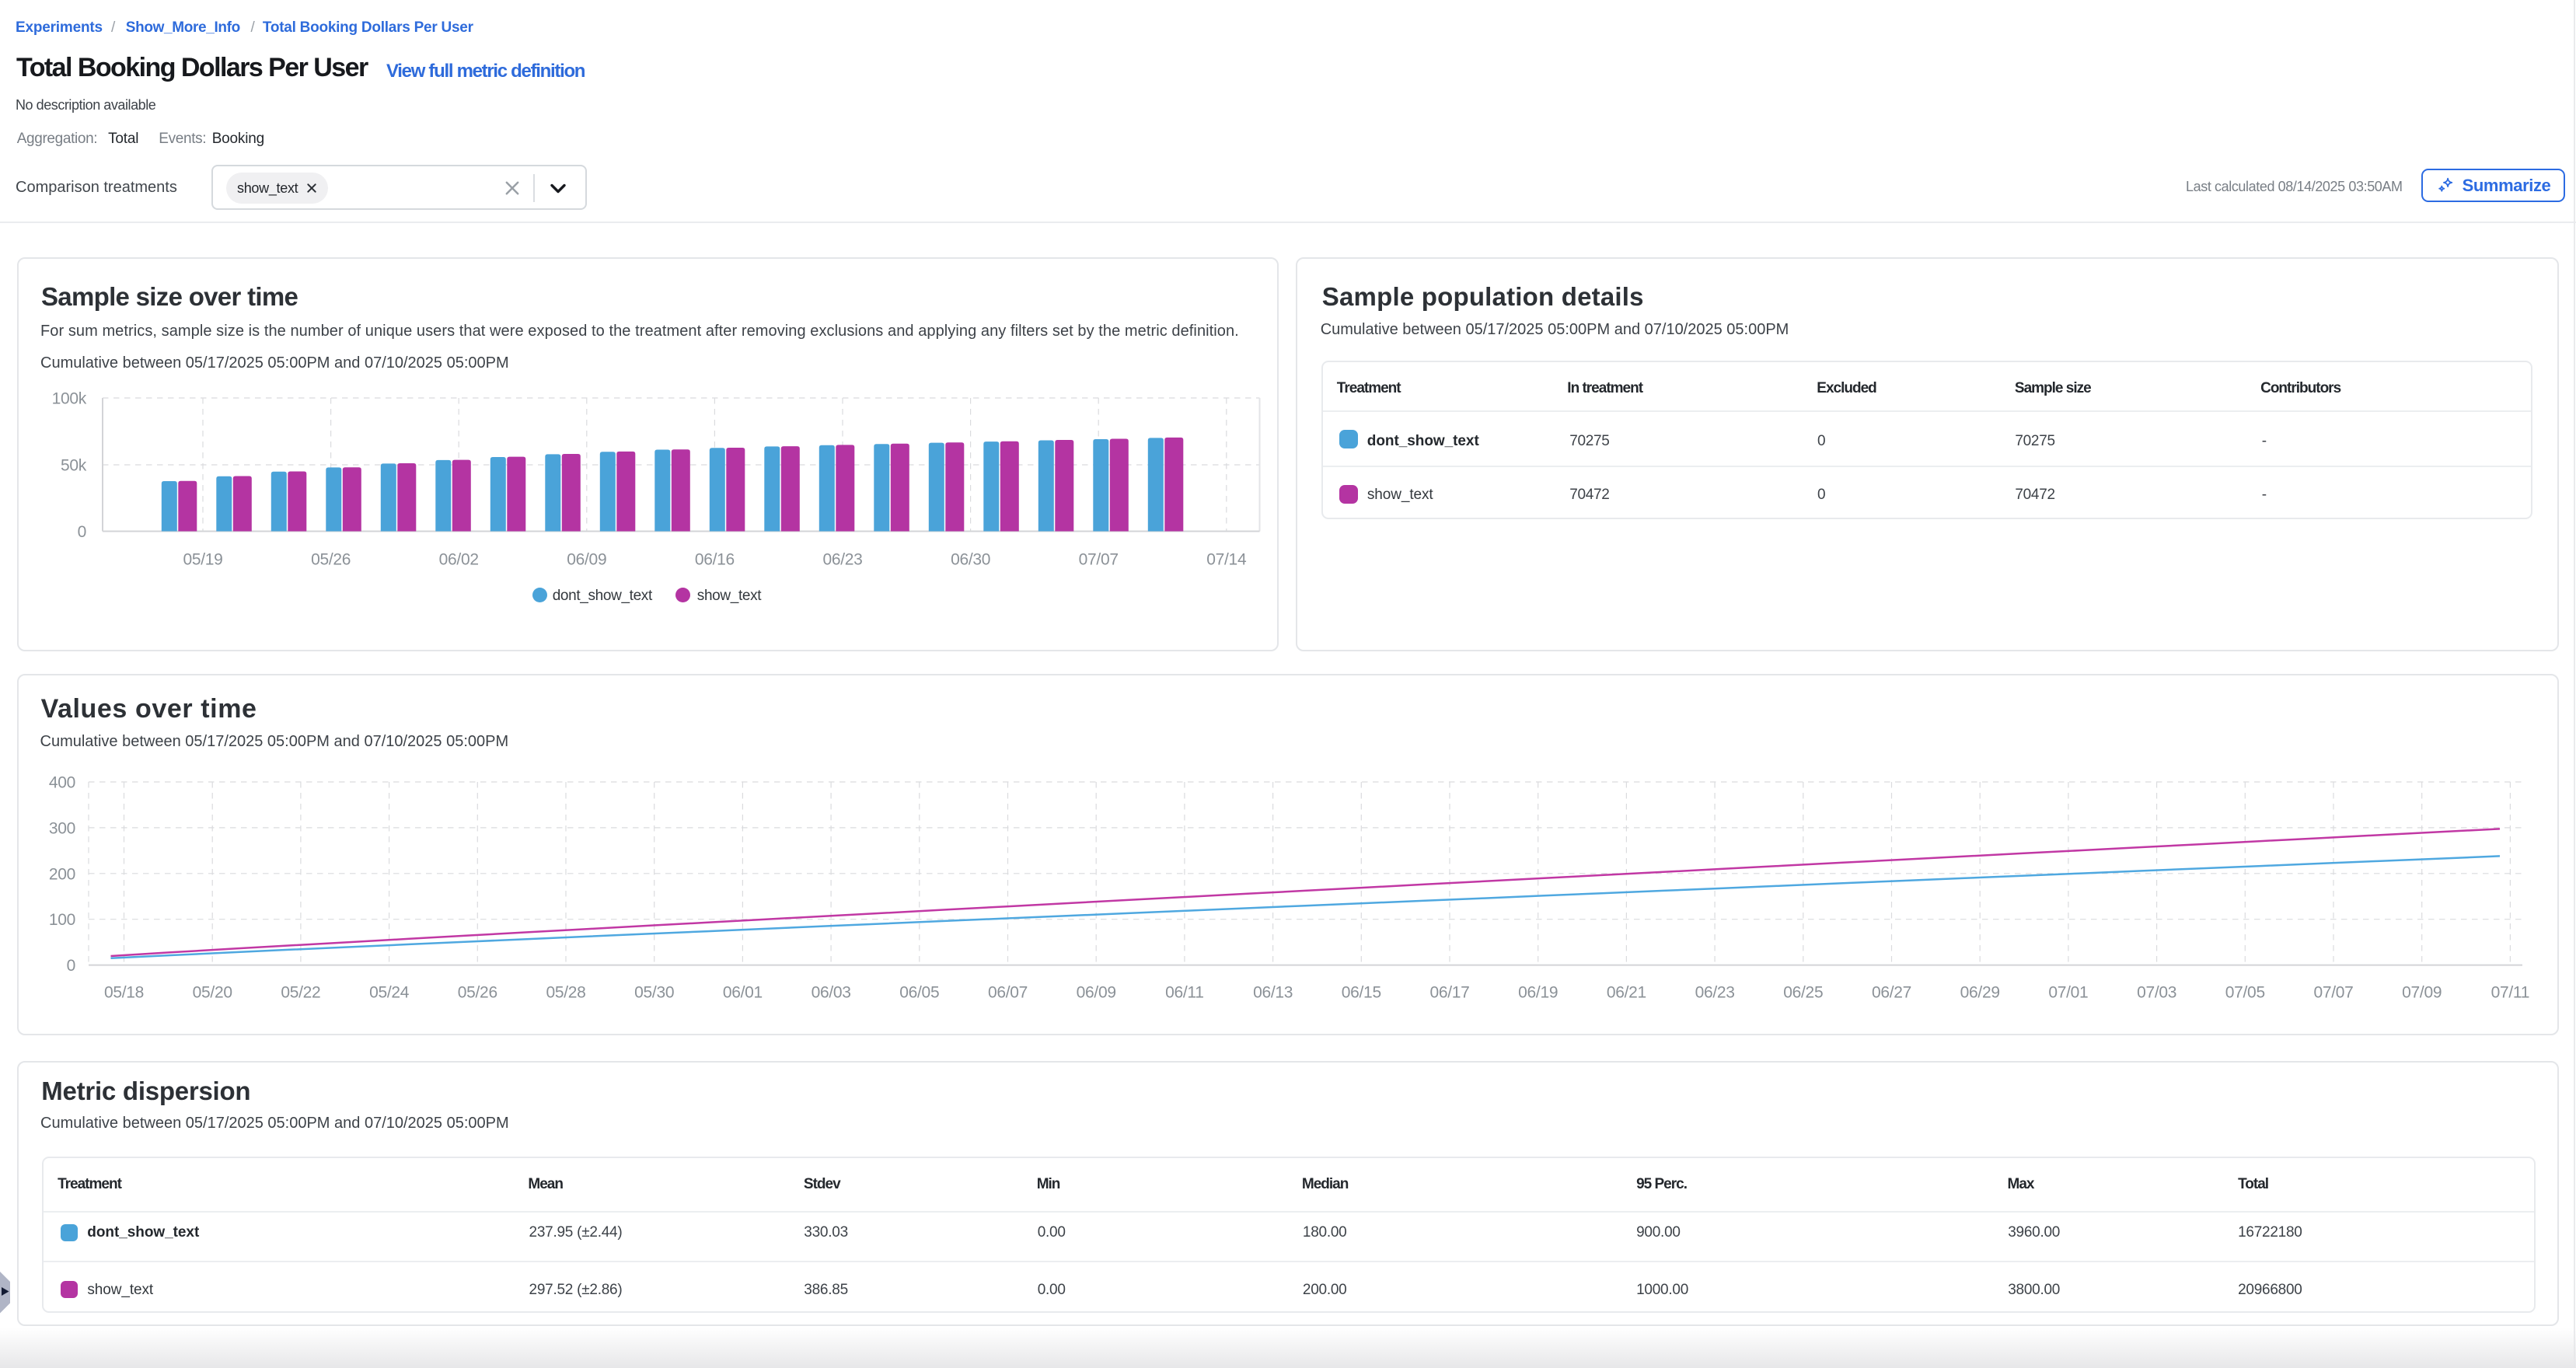 This screenshot has width=2576, height=1368. What do you see at coordinates (715, 560) in the screenshot?
I see `svg-text: 06/16` at bounding box center [715, 560].